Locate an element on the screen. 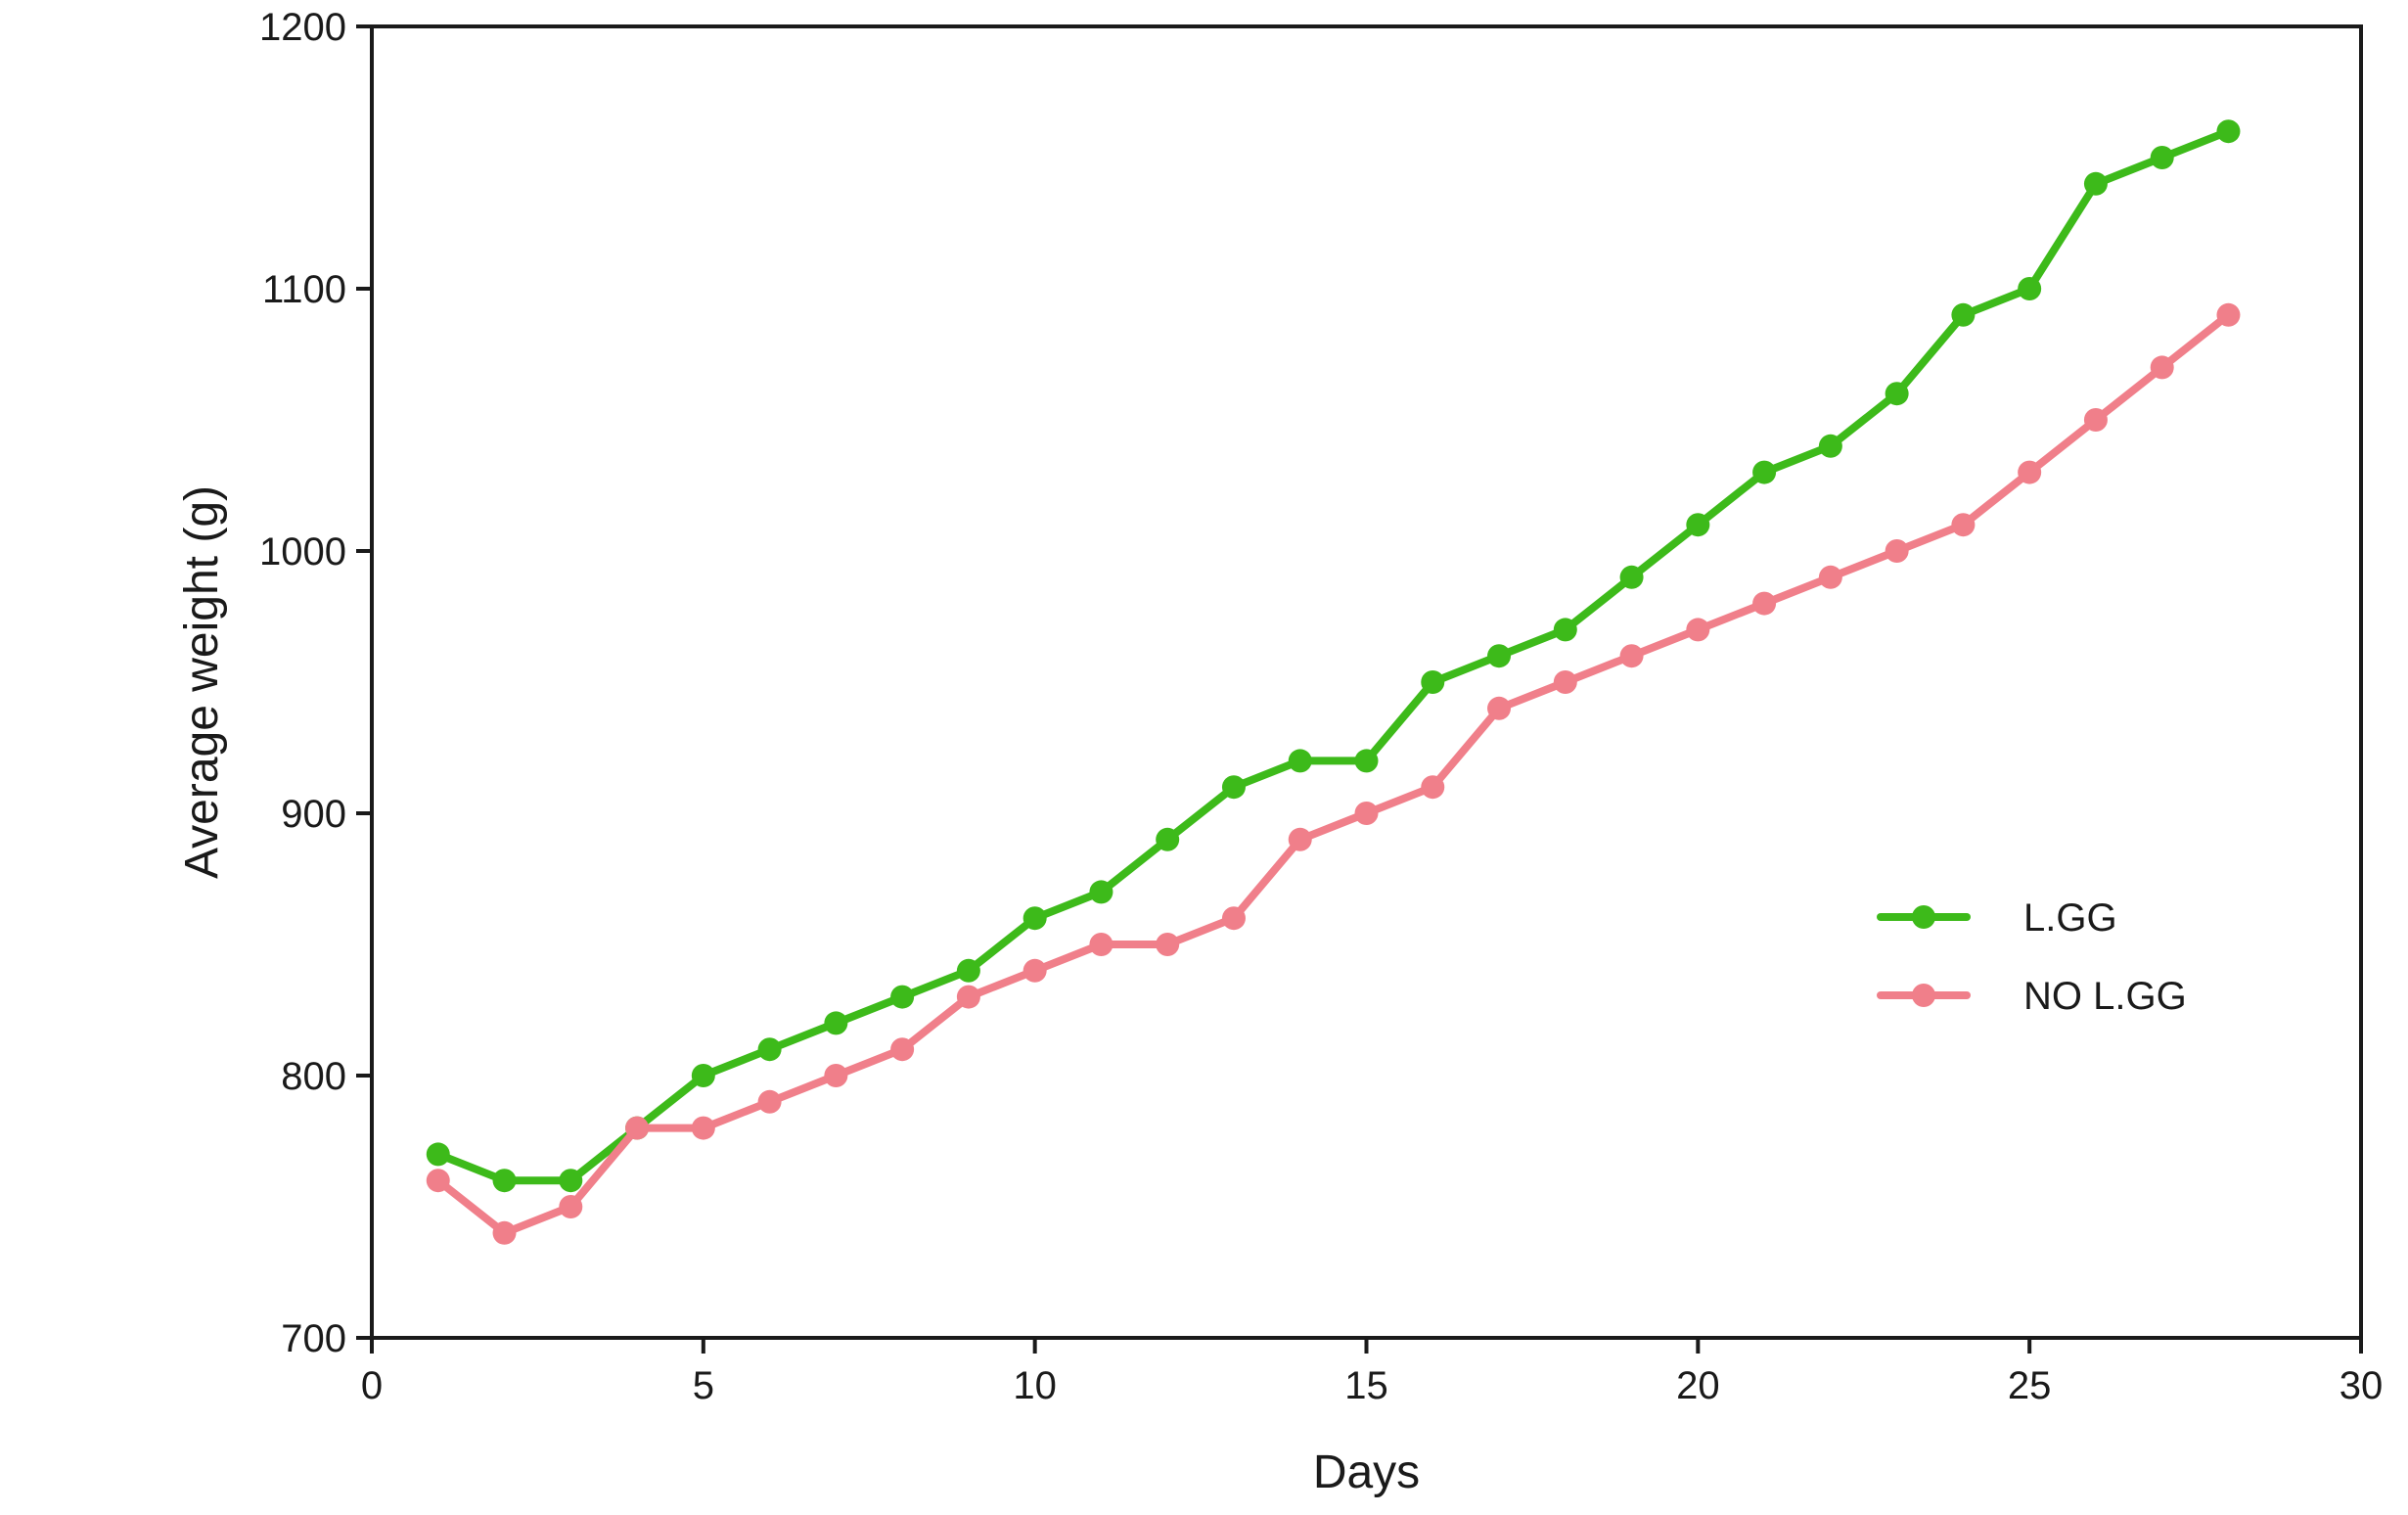 This screenshot has height=1515, width=2408. legend: L.GG NO L.GG is located at coordinates (2032, 957).